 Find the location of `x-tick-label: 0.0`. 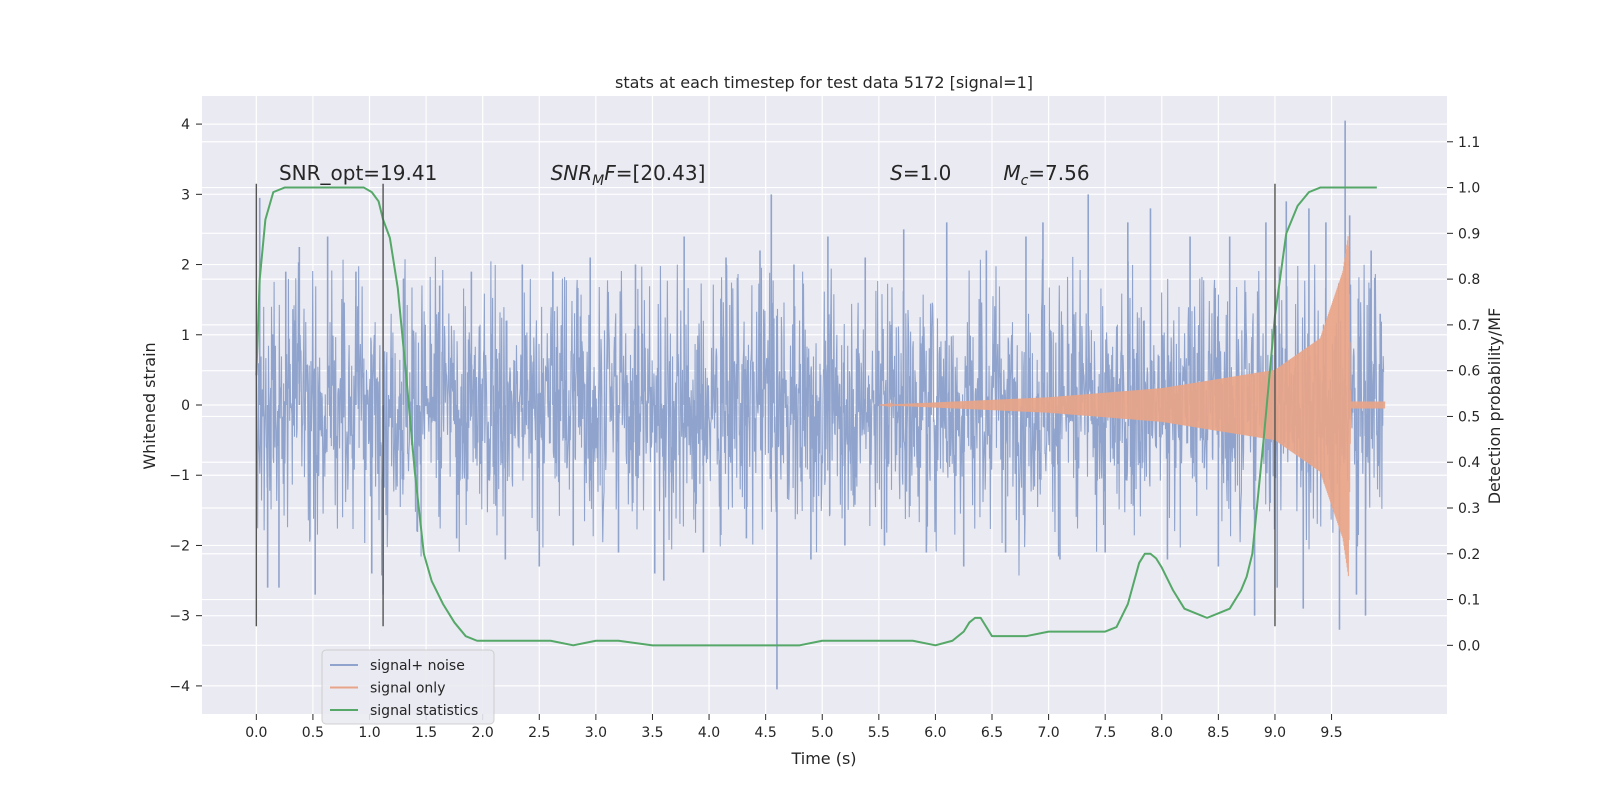

x-tick-label: 0.0 is located at coordinates (256, 733).